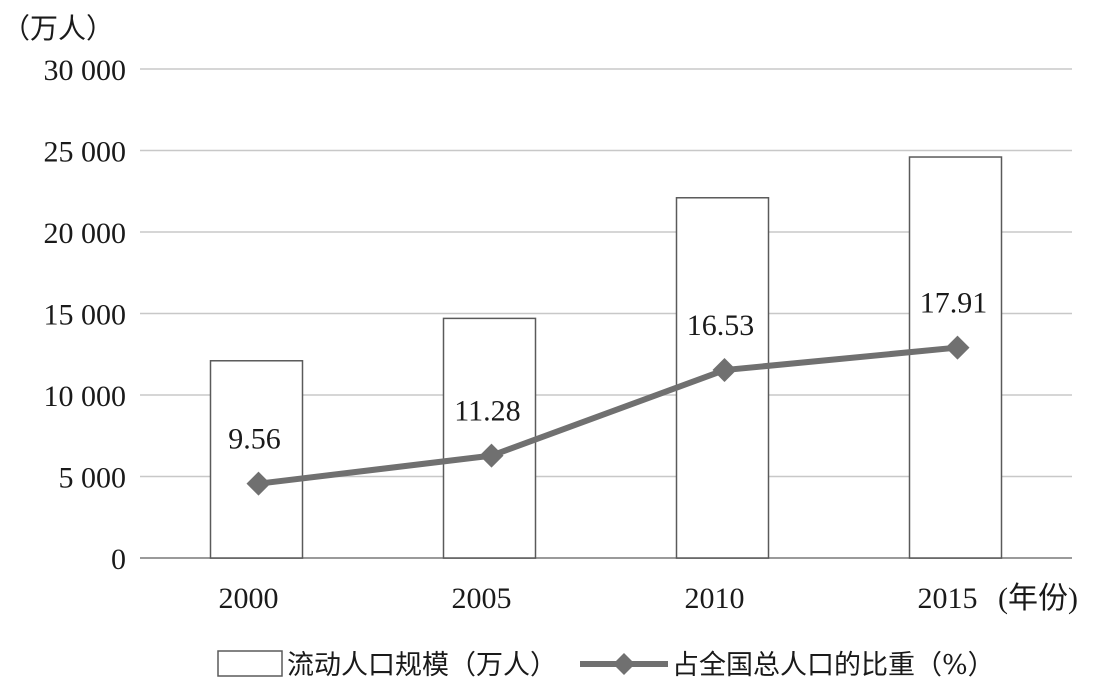  I want to click on x-axis-unit: (年份), so click(1038, 598).